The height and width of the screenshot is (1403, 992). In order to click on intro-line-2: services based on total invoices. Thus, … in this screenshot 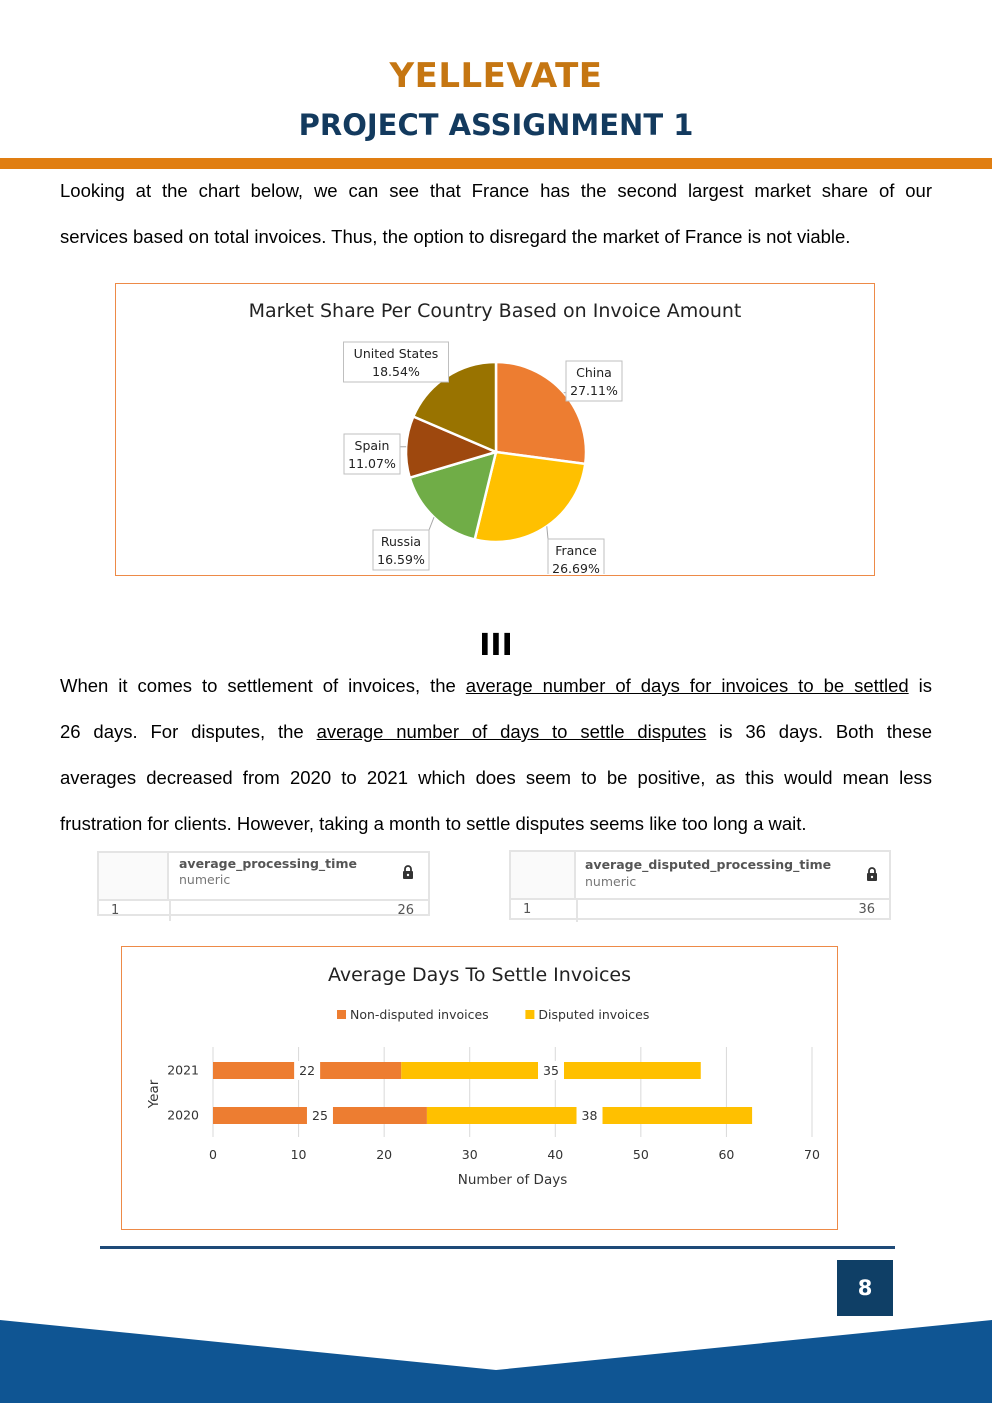, I will do `click(455, 236)`.